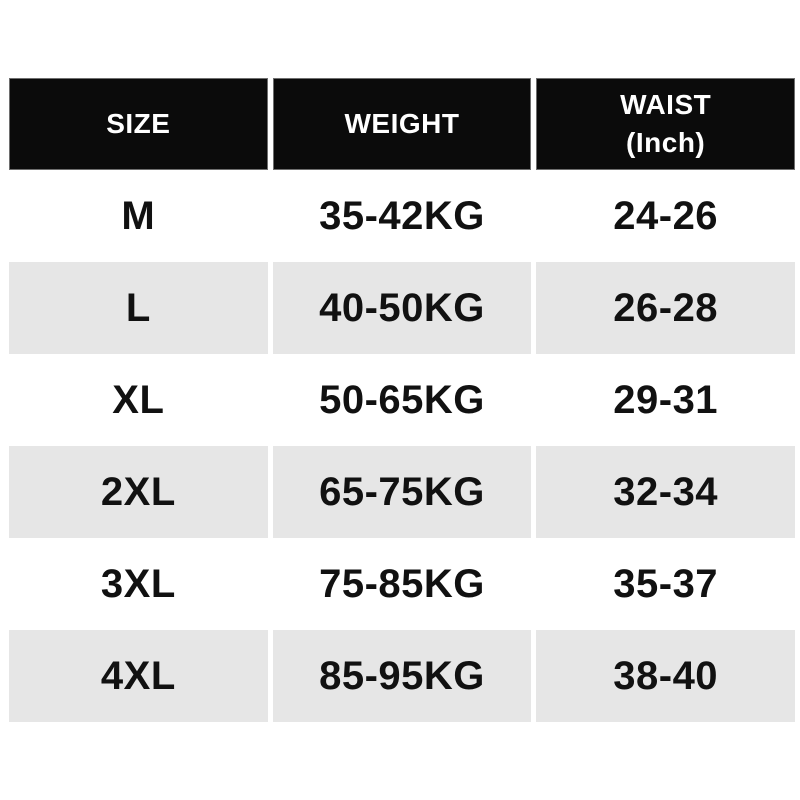 The width and height of the screenshot is (800, 800). I want to click on row-3xl-weight-cell: 75-85KG, so click(402, 584).